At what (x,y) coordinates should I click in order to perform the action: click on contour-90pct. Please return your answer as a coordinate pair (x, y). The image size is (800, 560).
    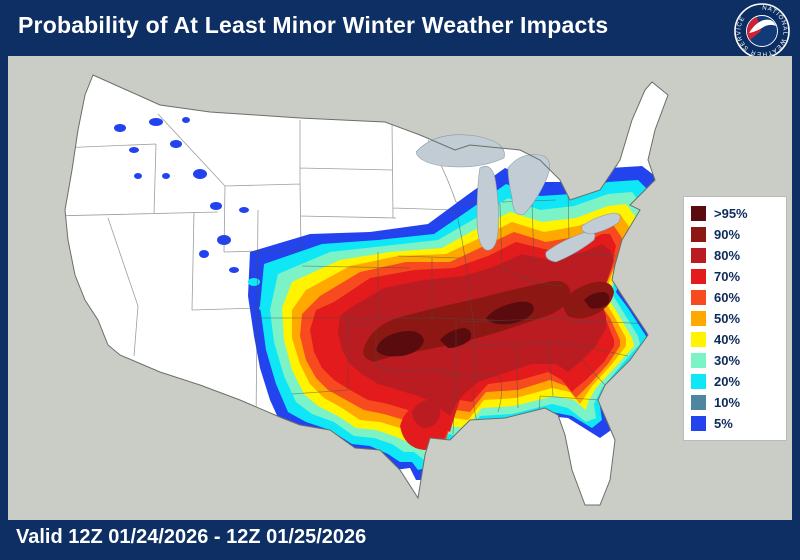
    Looking at the image, I should click on (488, 321).